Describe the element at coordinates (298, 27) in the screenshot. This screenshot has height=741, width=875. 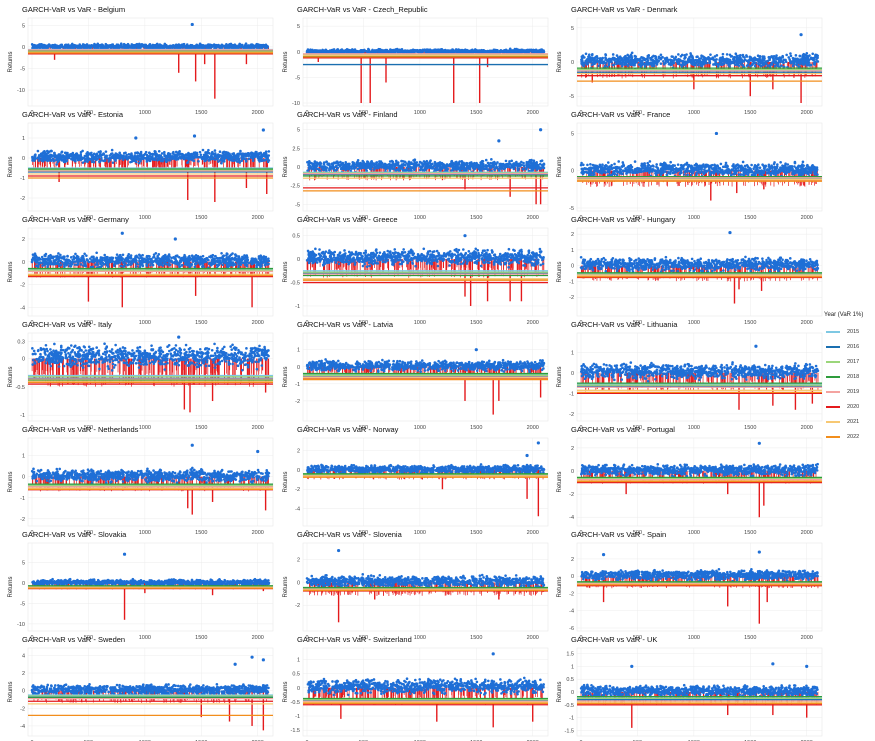
I see `y-tick-label: 5` at that location.